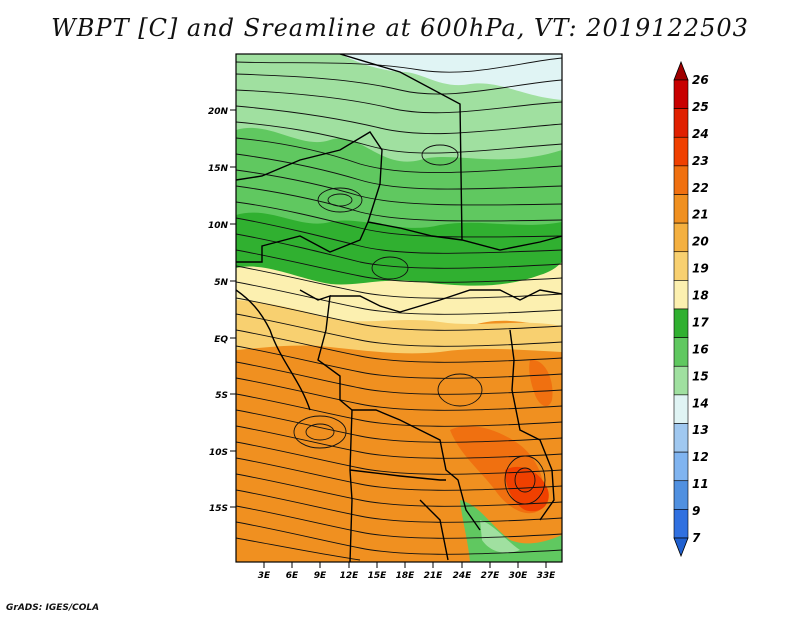  I want to click on colorbar-label: 9, so click(696, 511).